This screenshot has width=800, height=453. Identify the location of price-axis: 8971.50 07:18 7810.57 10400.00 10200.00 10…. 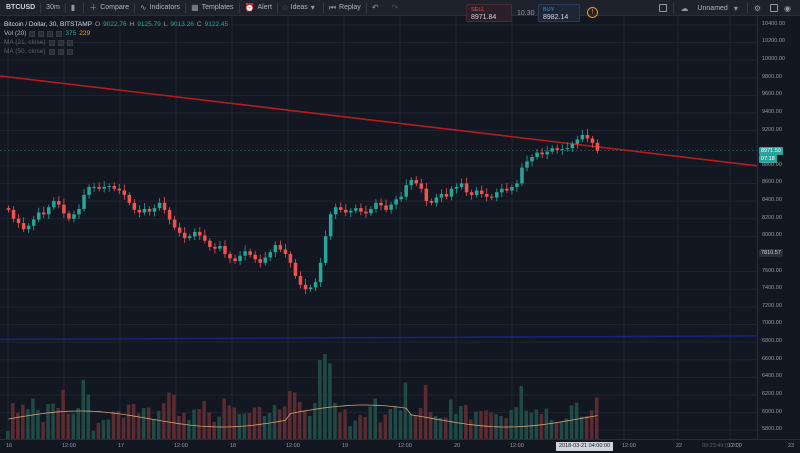
(778, 227).